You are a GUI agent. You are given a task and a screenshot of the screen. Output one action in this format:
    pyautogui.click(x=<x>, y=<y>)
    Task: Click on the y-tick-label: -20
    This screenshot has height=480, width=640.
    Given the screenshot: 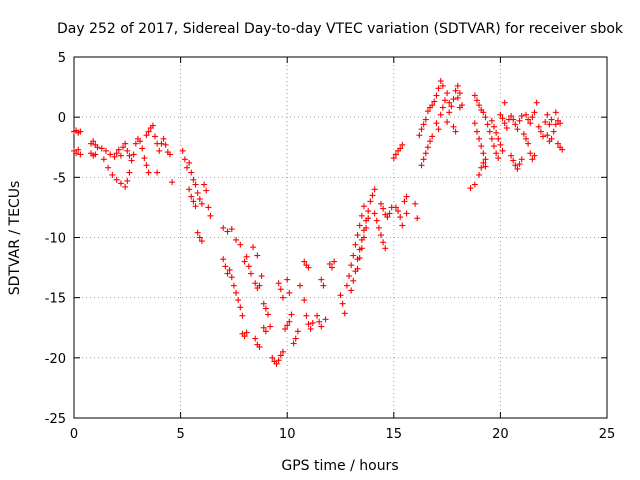 What is the action you would take?
    pyautogui.click(x=55, y=359)
    